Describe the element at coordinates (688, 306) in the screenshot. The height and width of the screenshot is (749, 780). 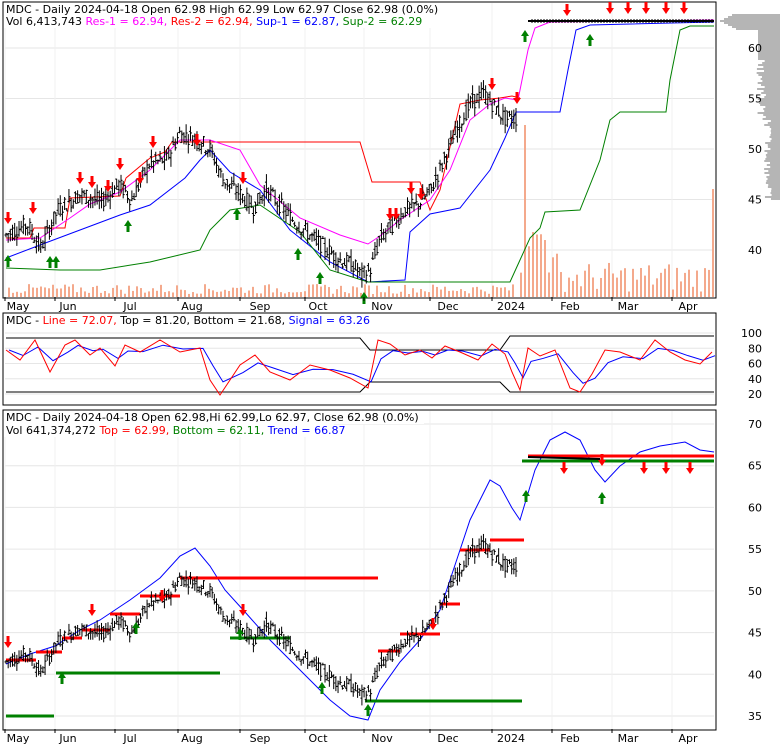
I see `p1-xtick-label: Apr` at that location.